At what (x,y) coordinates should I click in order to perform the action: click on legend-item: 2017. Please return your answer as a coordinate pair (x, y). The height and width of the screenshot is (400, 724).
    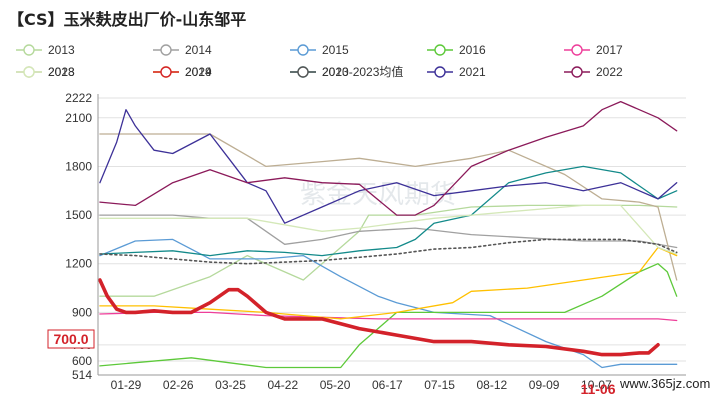
    Looking at the image, I should click on (593, 50).